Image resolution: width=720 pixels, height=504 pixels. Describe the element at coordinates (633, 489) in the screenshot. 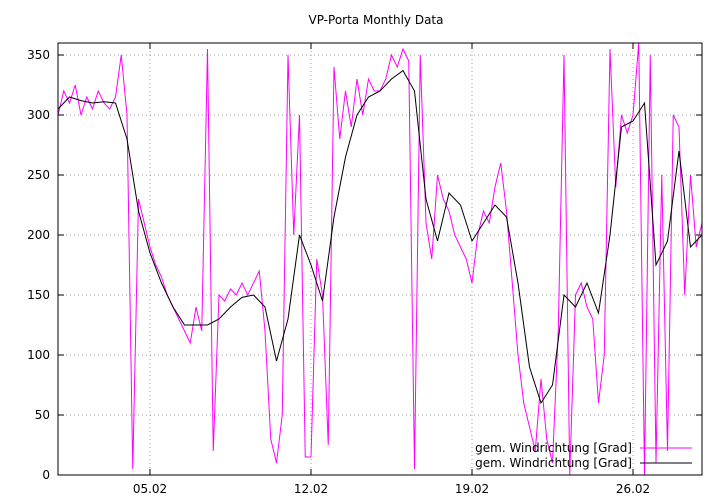

I see `x-tick-label: 26.02` at that location.